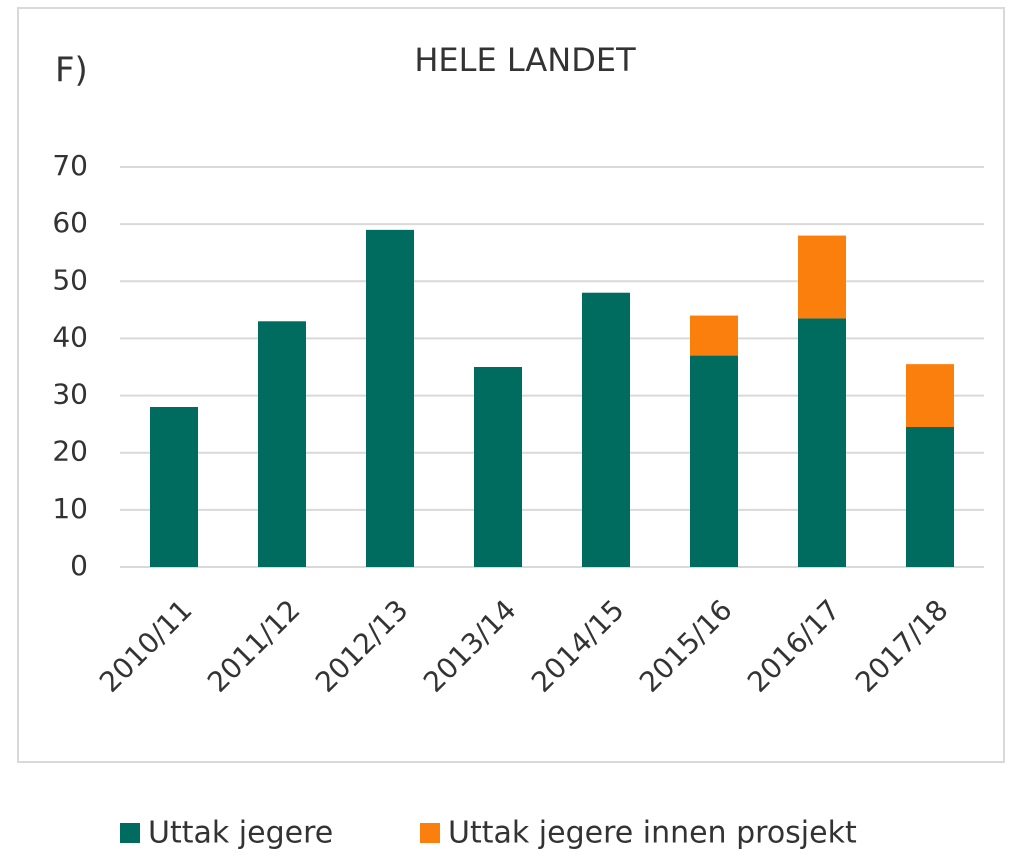 The image size is (1010, 861). What do you see at coordinates (70, 451) in the screenshot?
I see `y-tick-label: 20` at bounding box center [70, 451].